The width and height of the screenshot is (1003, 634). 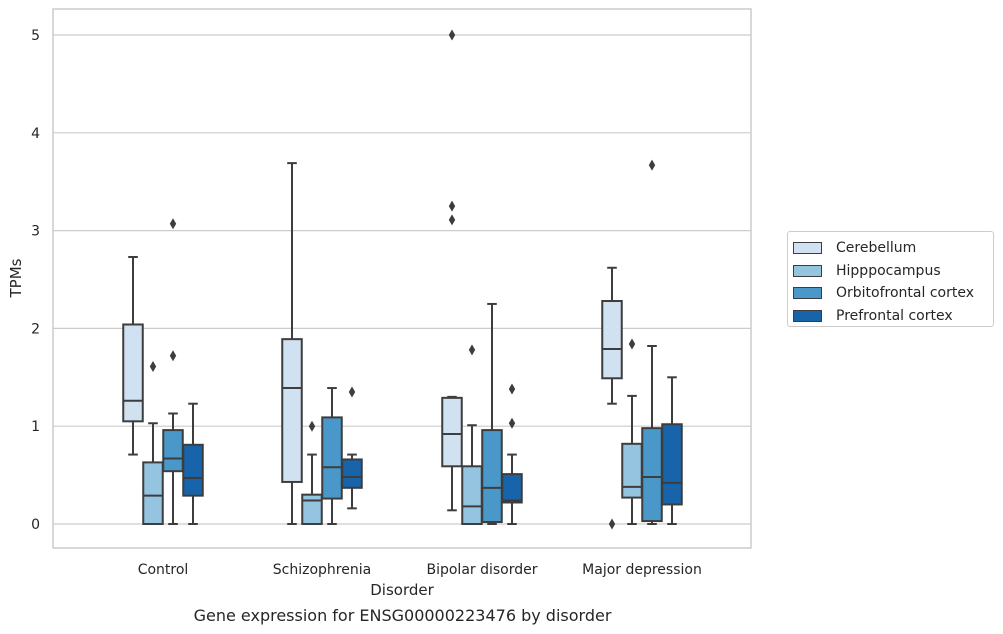 I want to click on legend-label: Hipppocampus, so click(x=888, y=270).